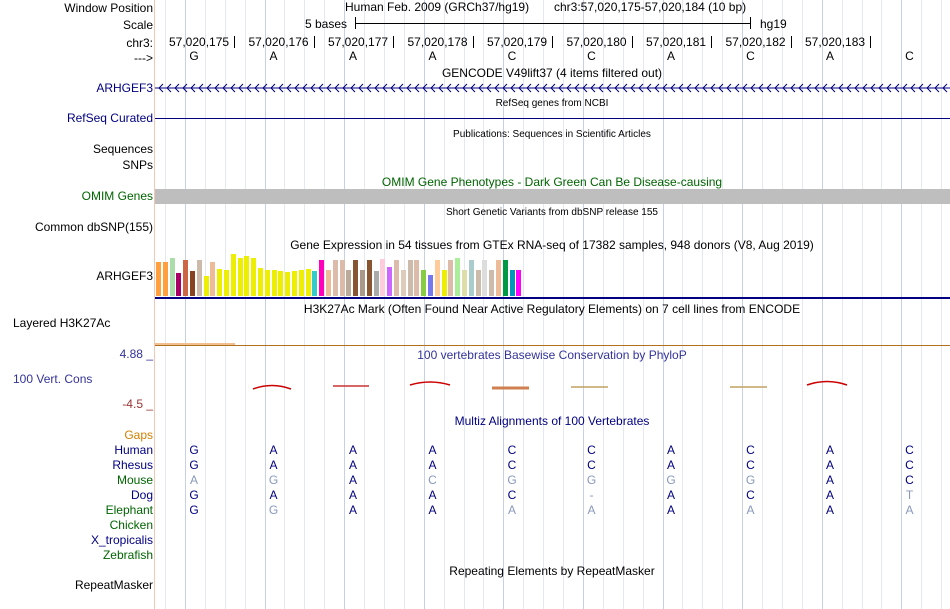 This screenshot has width=950, height=609. Describe the element at coordinates (124, 276) in the screenshot. I see `gtex-label: ARHGEF3` at that location.